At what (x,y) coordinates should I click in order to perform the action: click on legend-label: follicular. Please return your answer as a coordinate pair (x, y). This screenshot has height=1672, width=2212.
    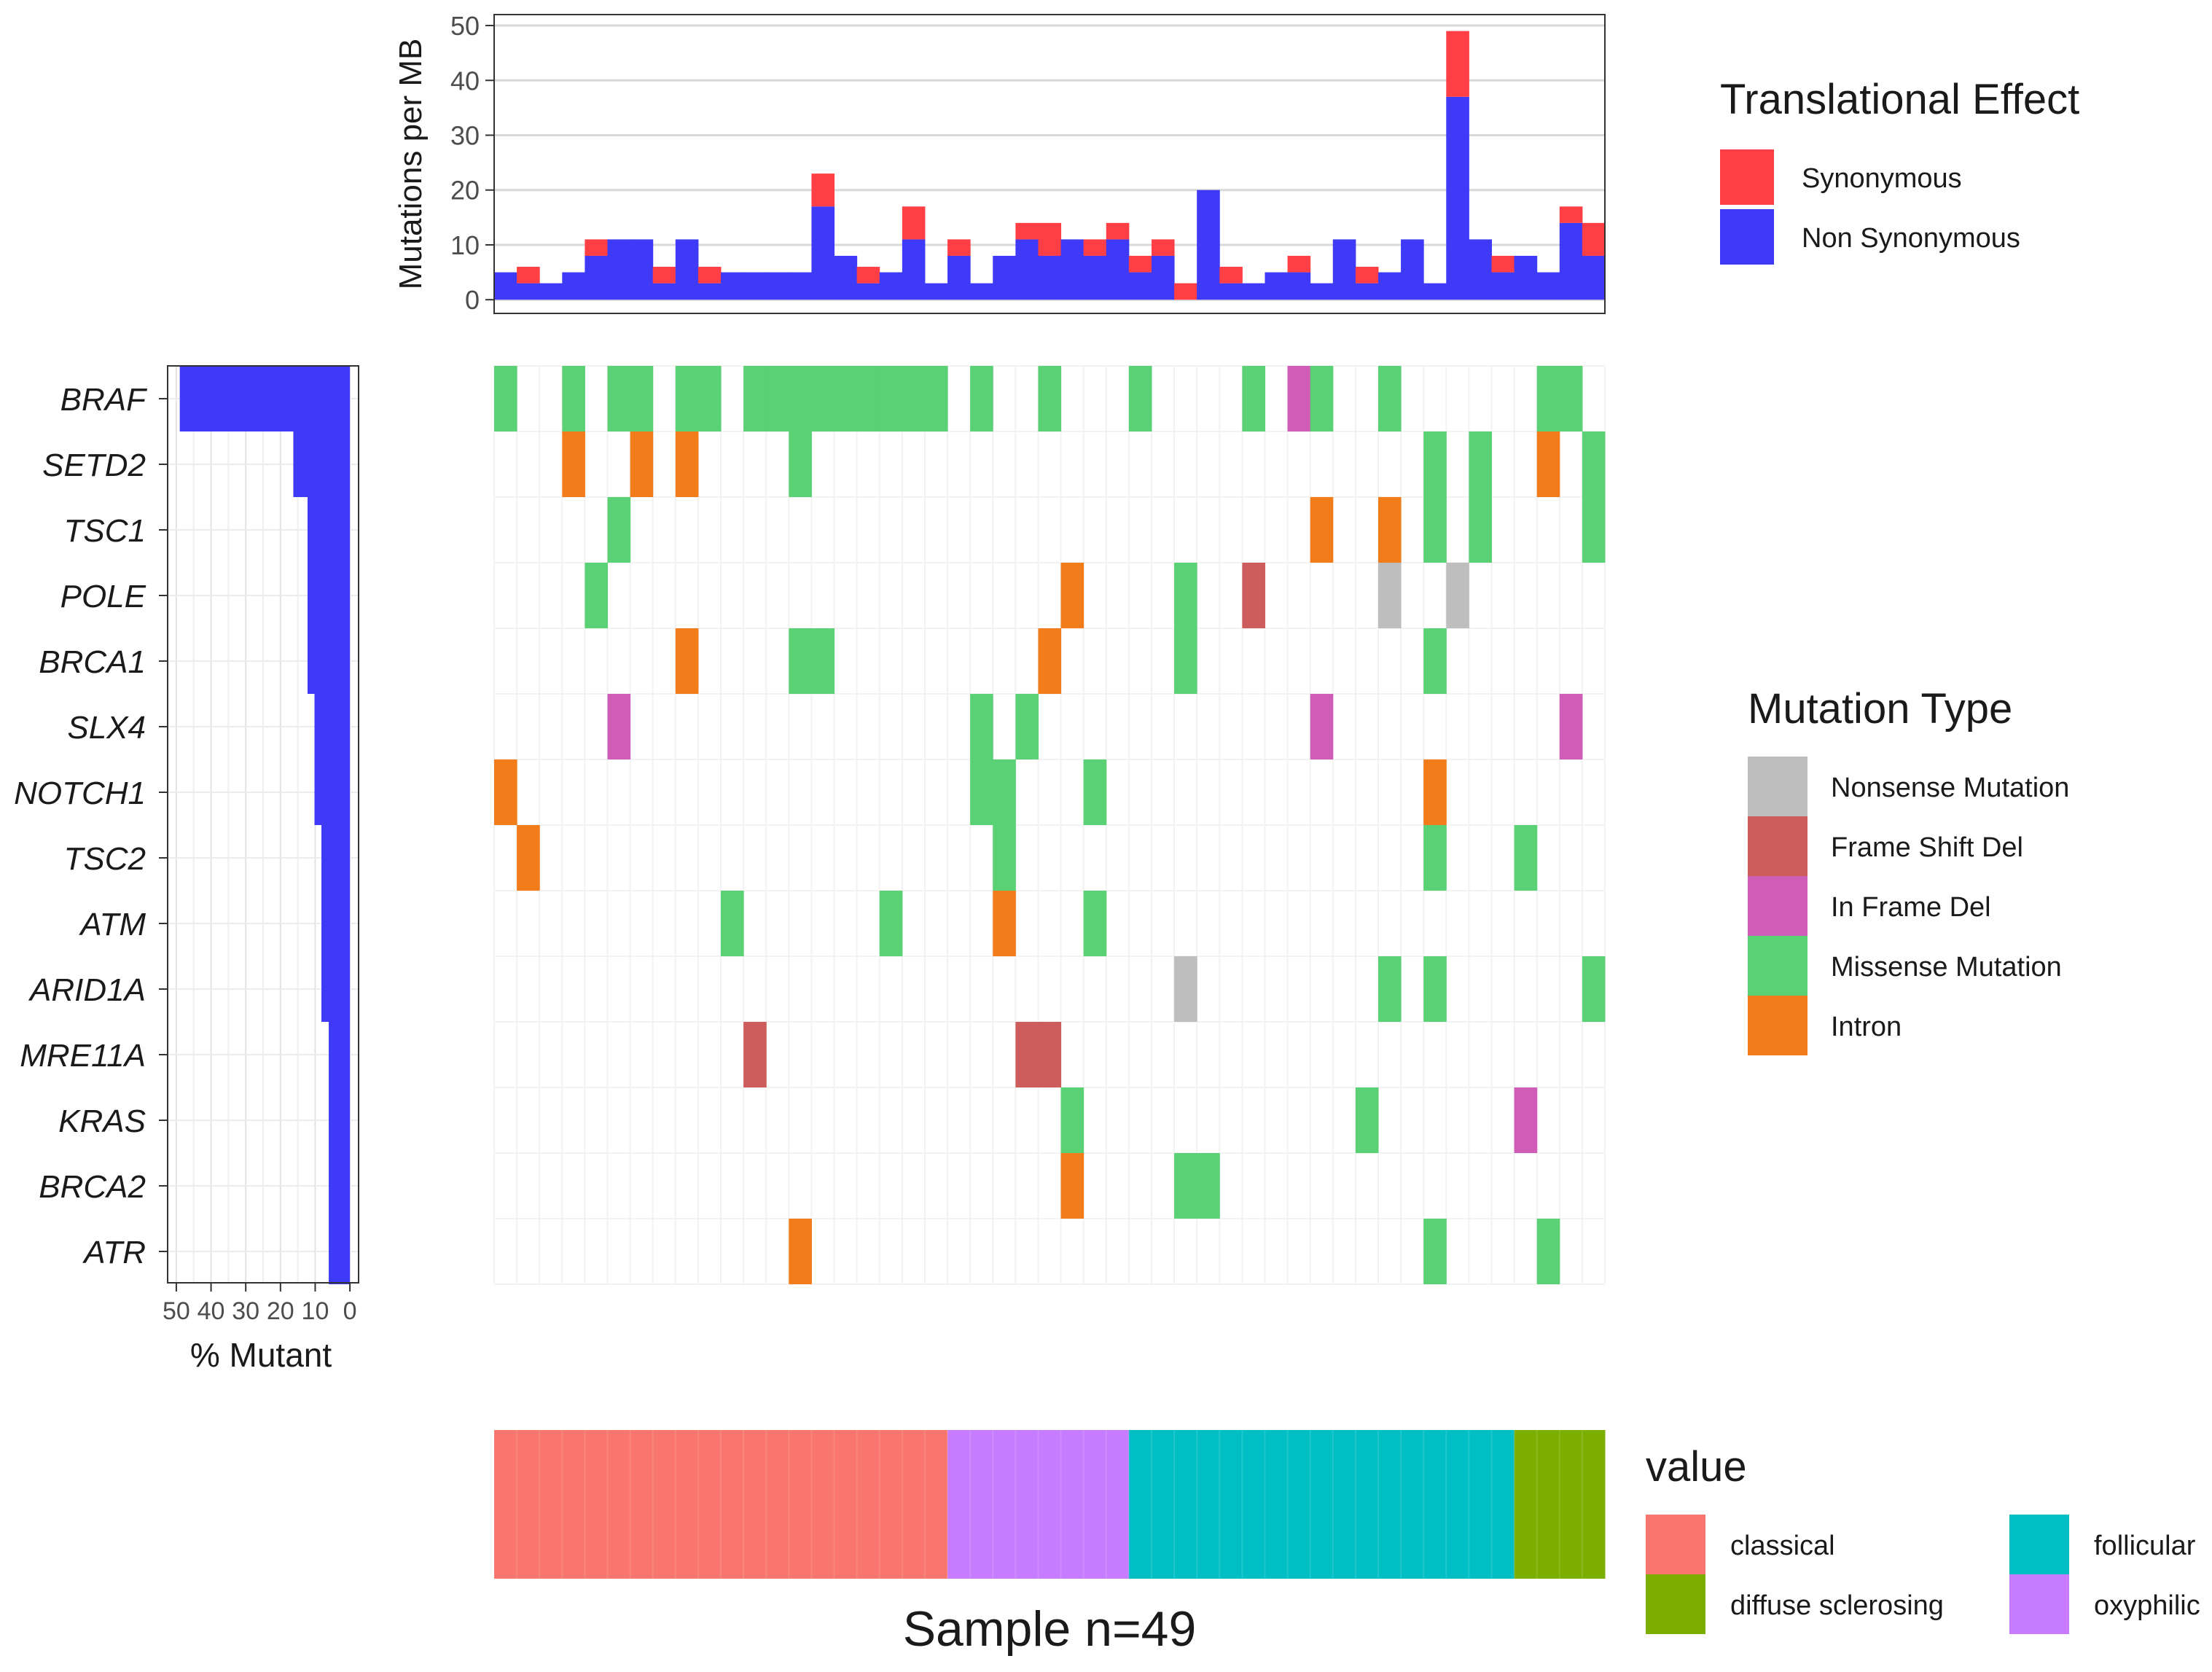
    Looking at the image, I should click on (2145, 1546).